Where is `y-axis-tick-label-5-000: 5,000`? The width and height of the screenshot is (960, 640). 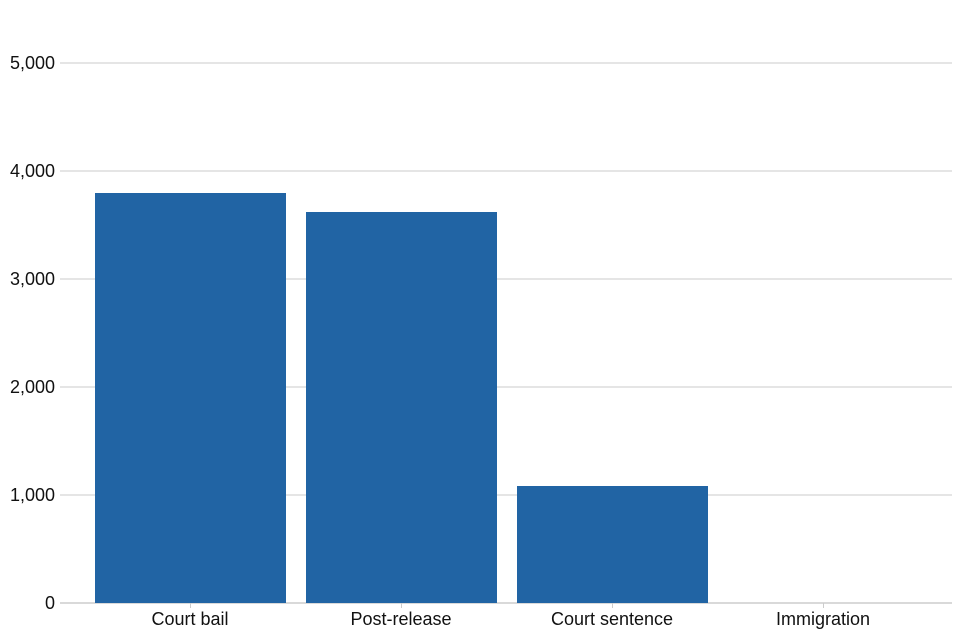
y-axis-tick-label-5-000: 5,000 is located at coordinates (32, 63).